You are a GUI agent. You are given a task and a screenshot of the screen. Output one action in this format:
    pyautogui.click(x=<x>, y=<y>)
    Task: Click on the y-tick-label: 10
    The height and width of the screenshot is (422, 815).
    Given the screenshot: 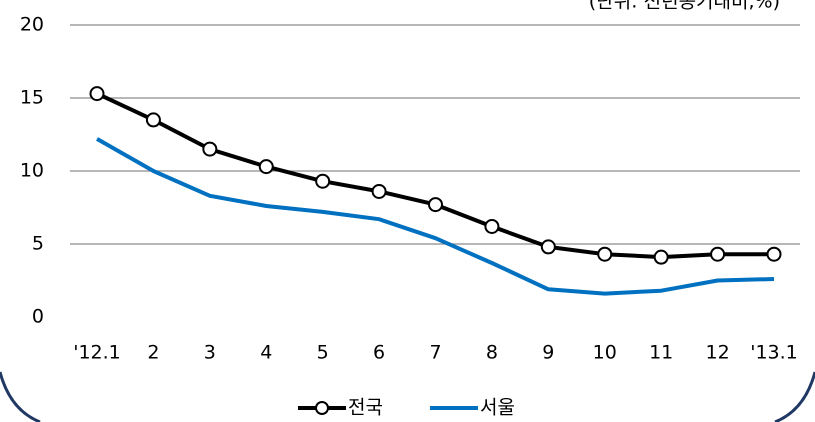 What is the action you would take?
    pyautogui.click(x=32, y=171)
    